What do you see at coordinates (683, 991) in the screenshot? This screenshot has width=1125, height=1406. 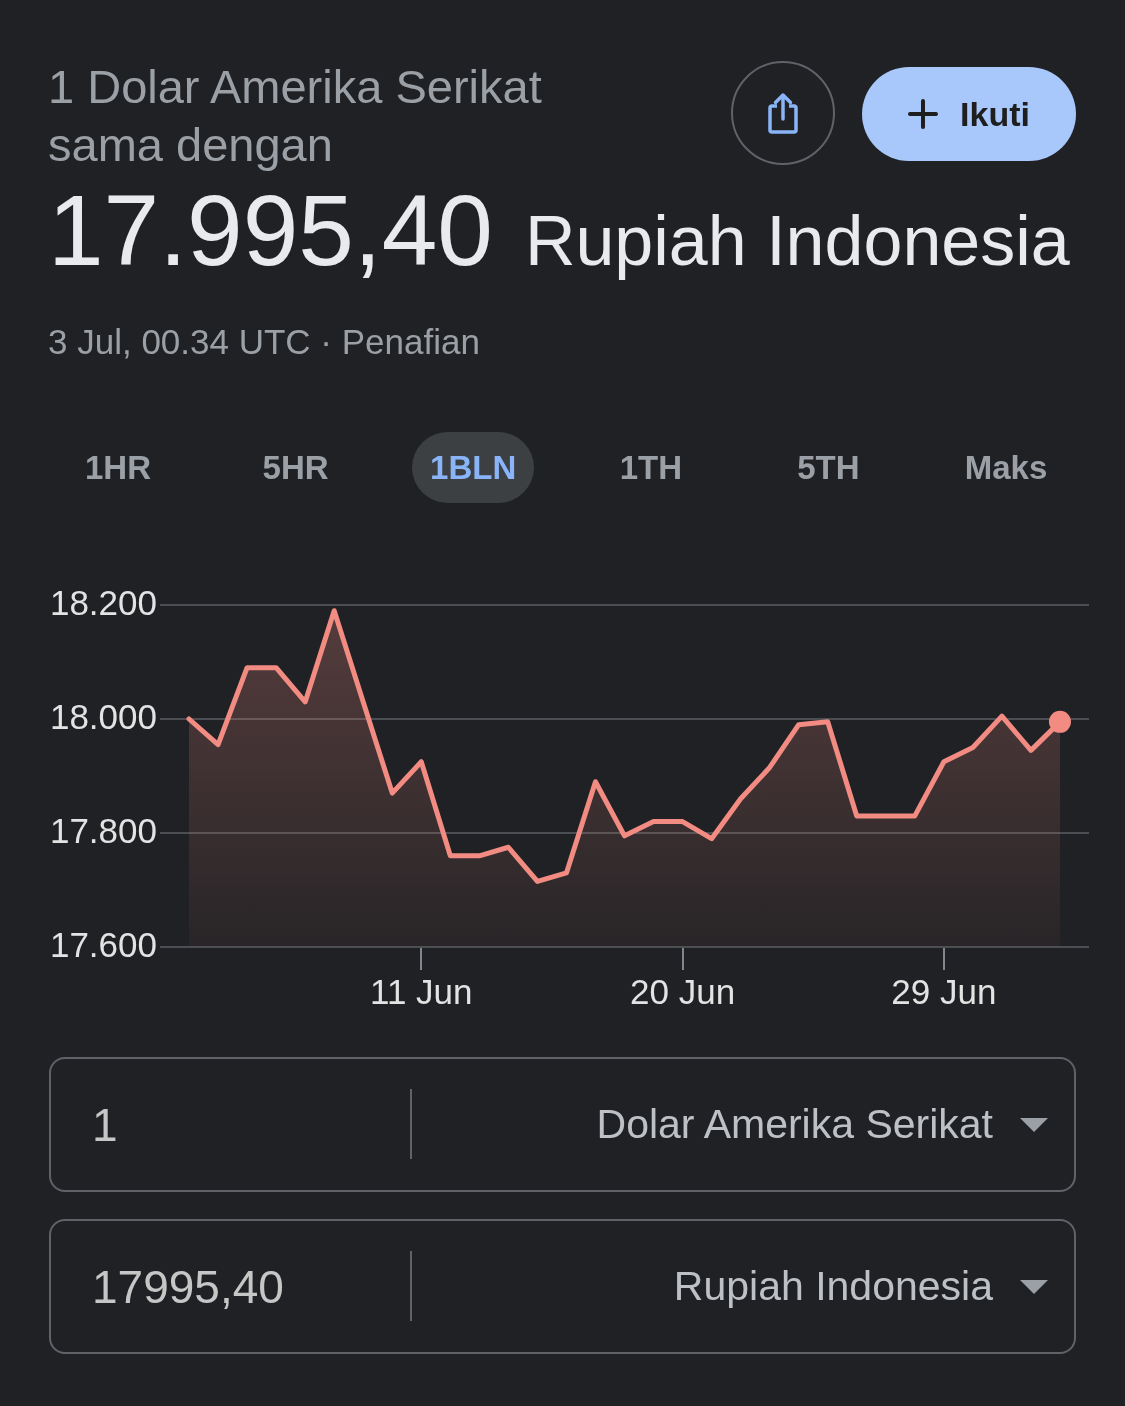 I see `x-tick-label: 20 Jun` at bounding box center [683, 991].